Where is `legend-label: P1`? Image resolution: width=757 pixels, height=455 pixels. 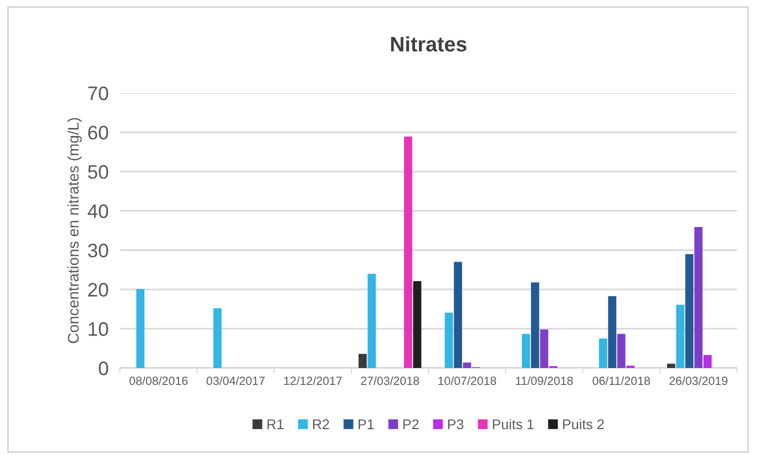 legend-label: P1 is located at coordinates (366, 425).